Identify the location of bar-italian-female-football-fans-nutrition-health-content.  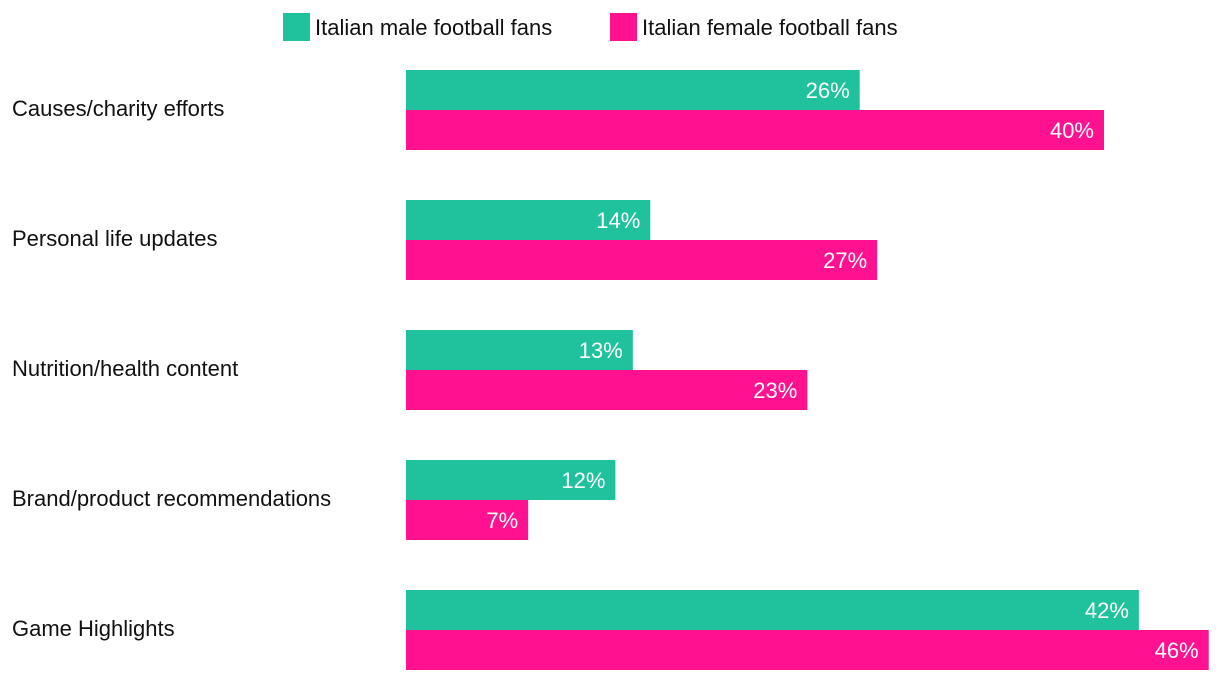
(607, 390).